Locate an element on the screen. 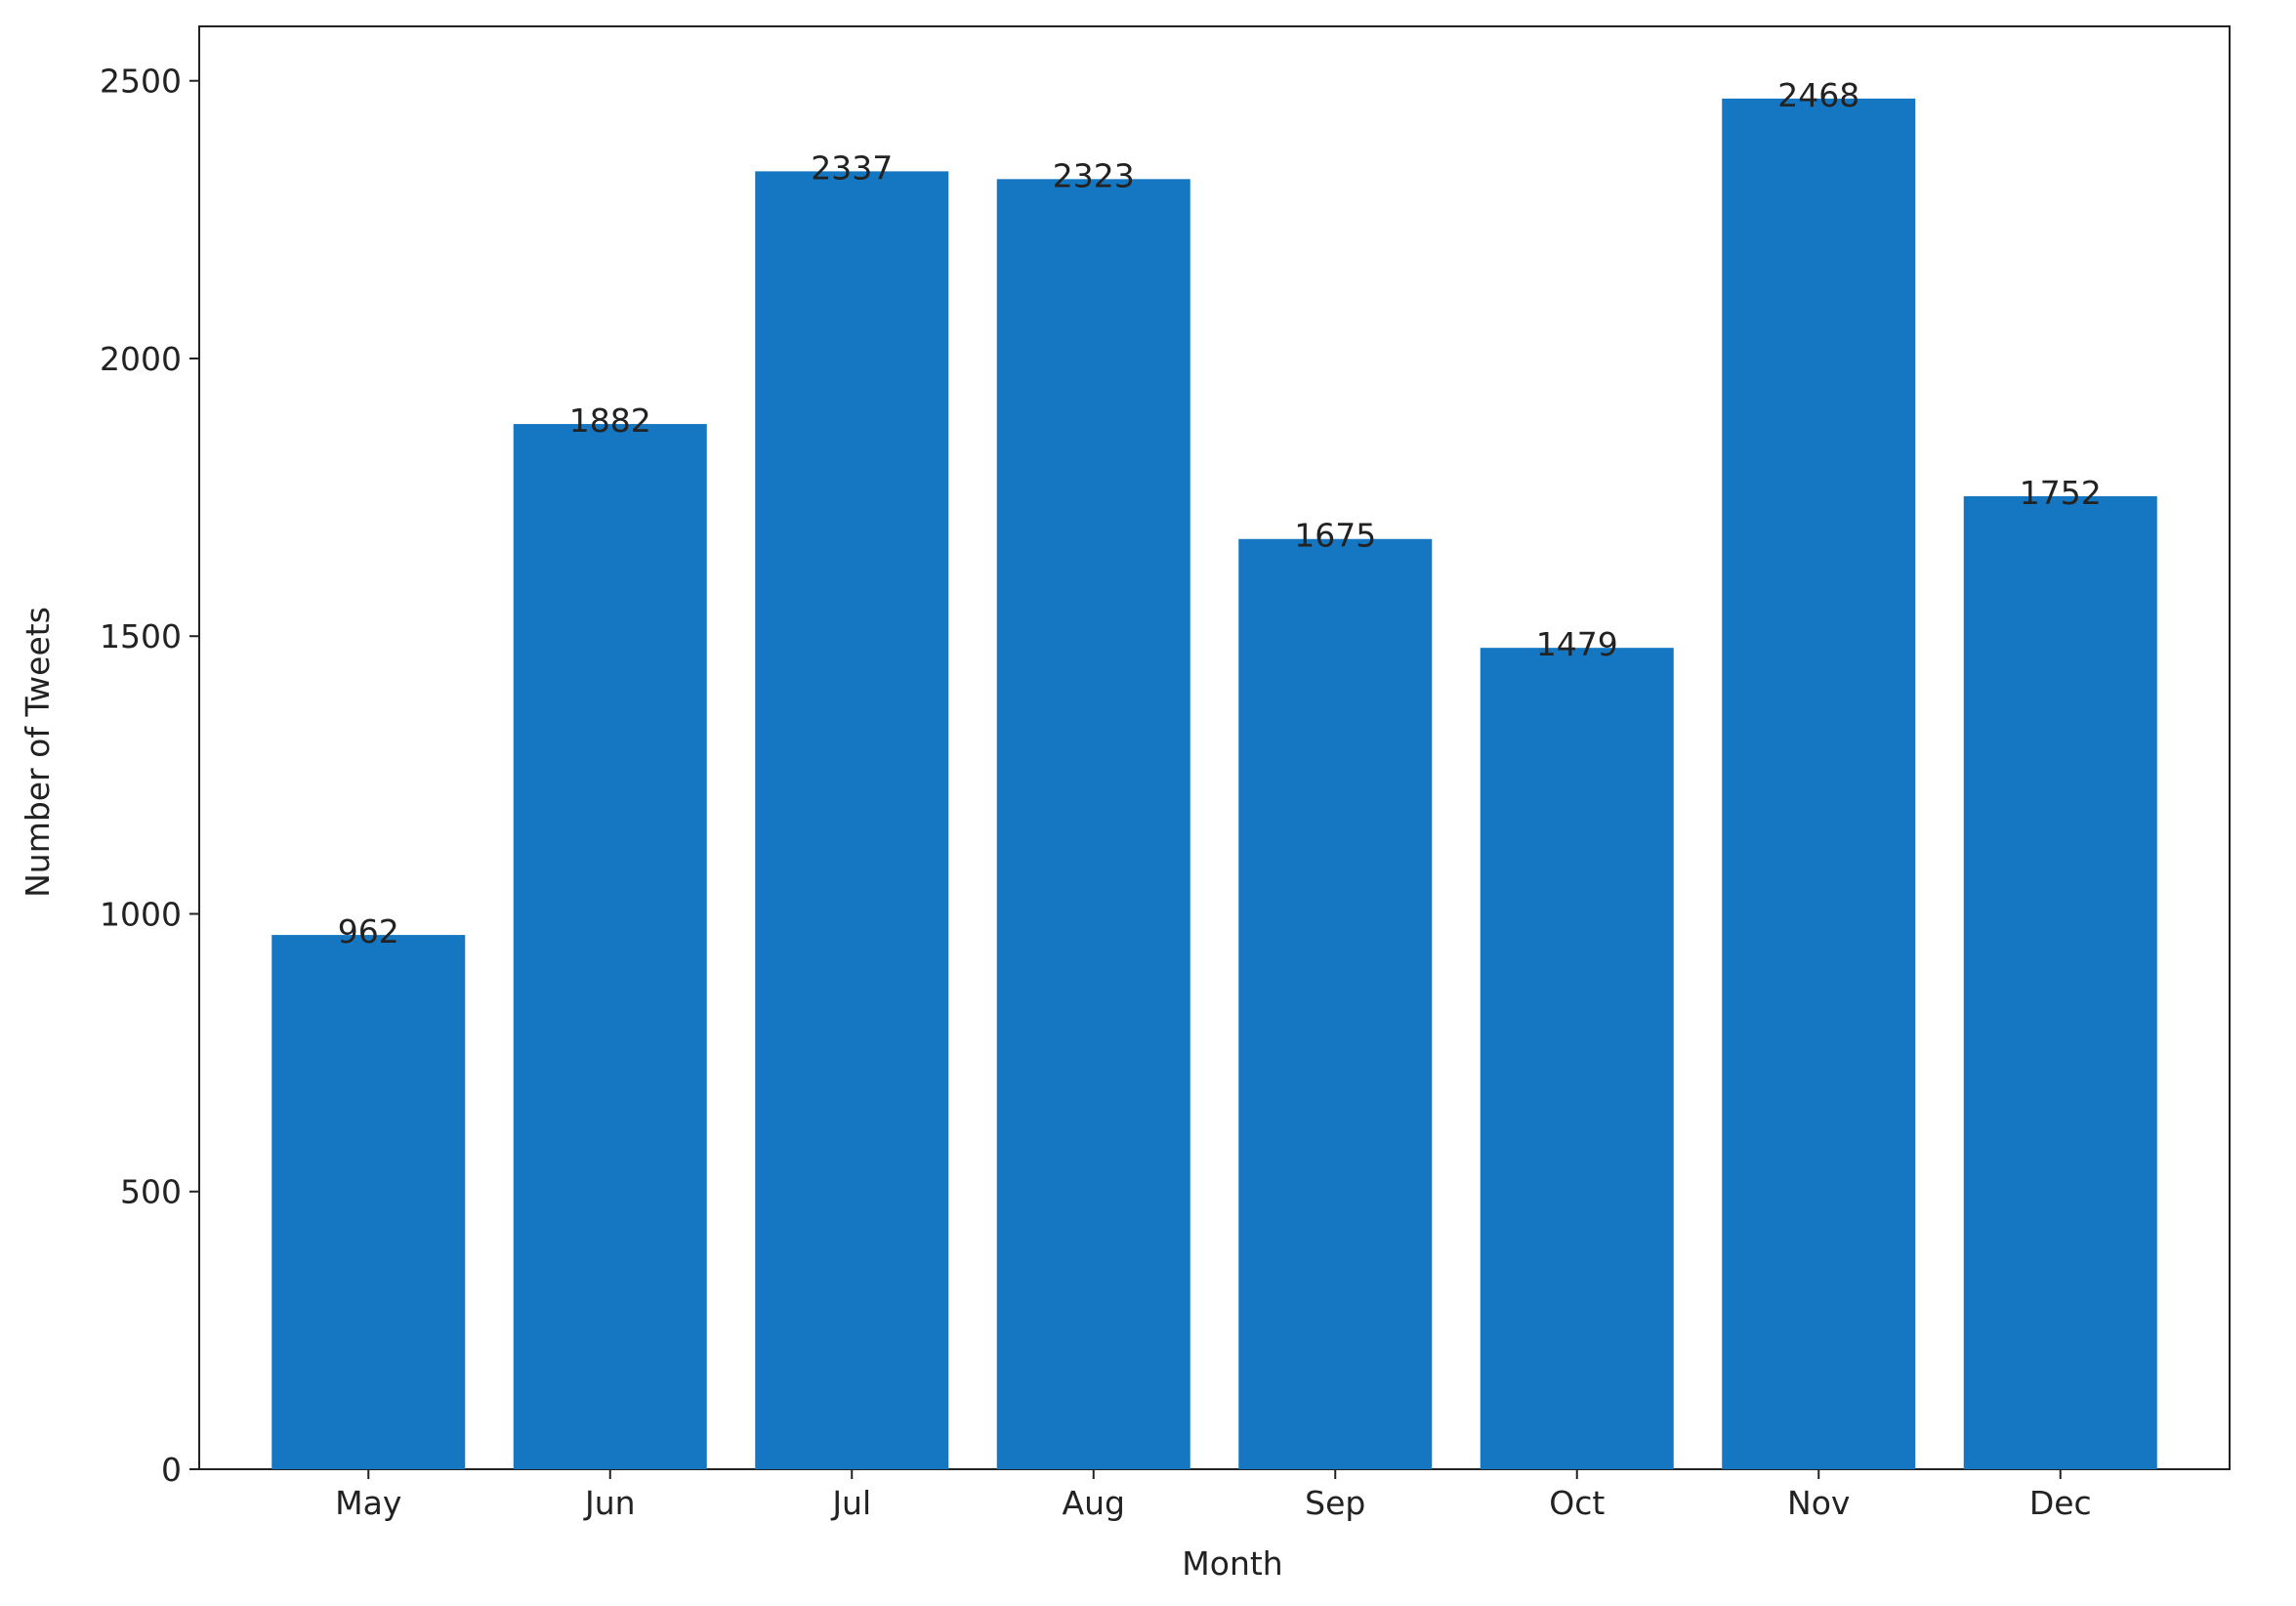  data-label: 1882 is located at coordinates (610, 421).